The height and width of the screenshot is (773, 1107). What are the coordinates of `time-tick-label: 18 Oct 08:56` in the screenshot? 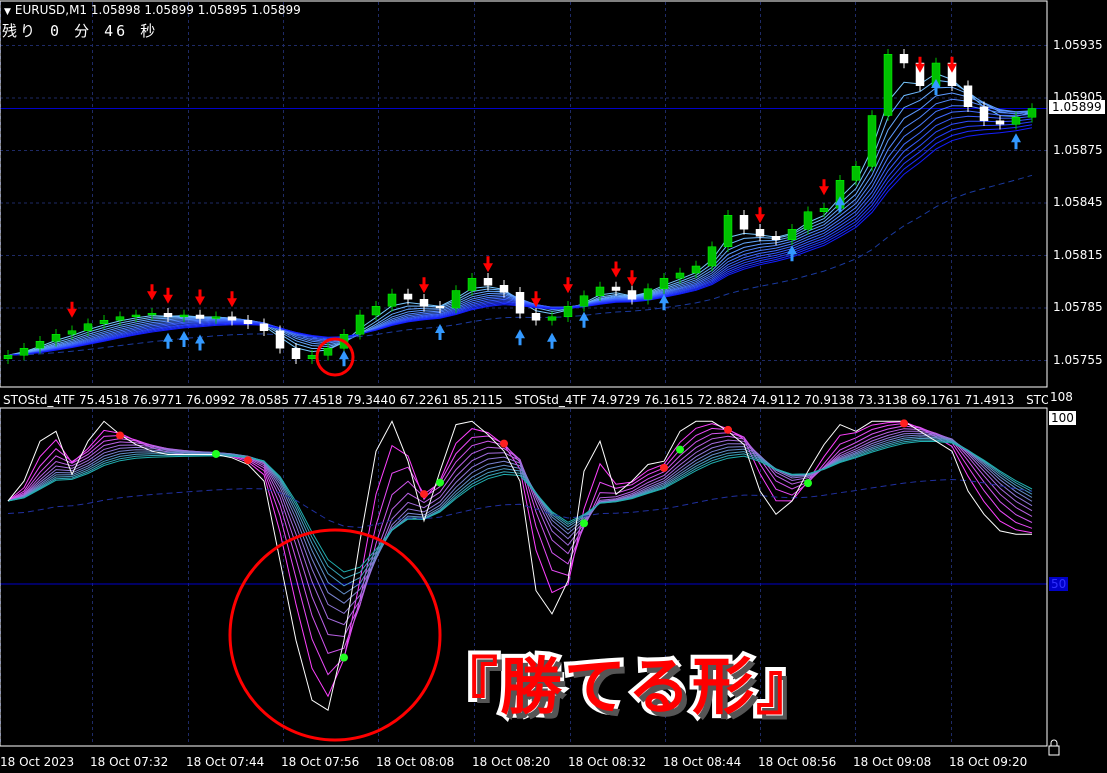 It's located at (797, 762).